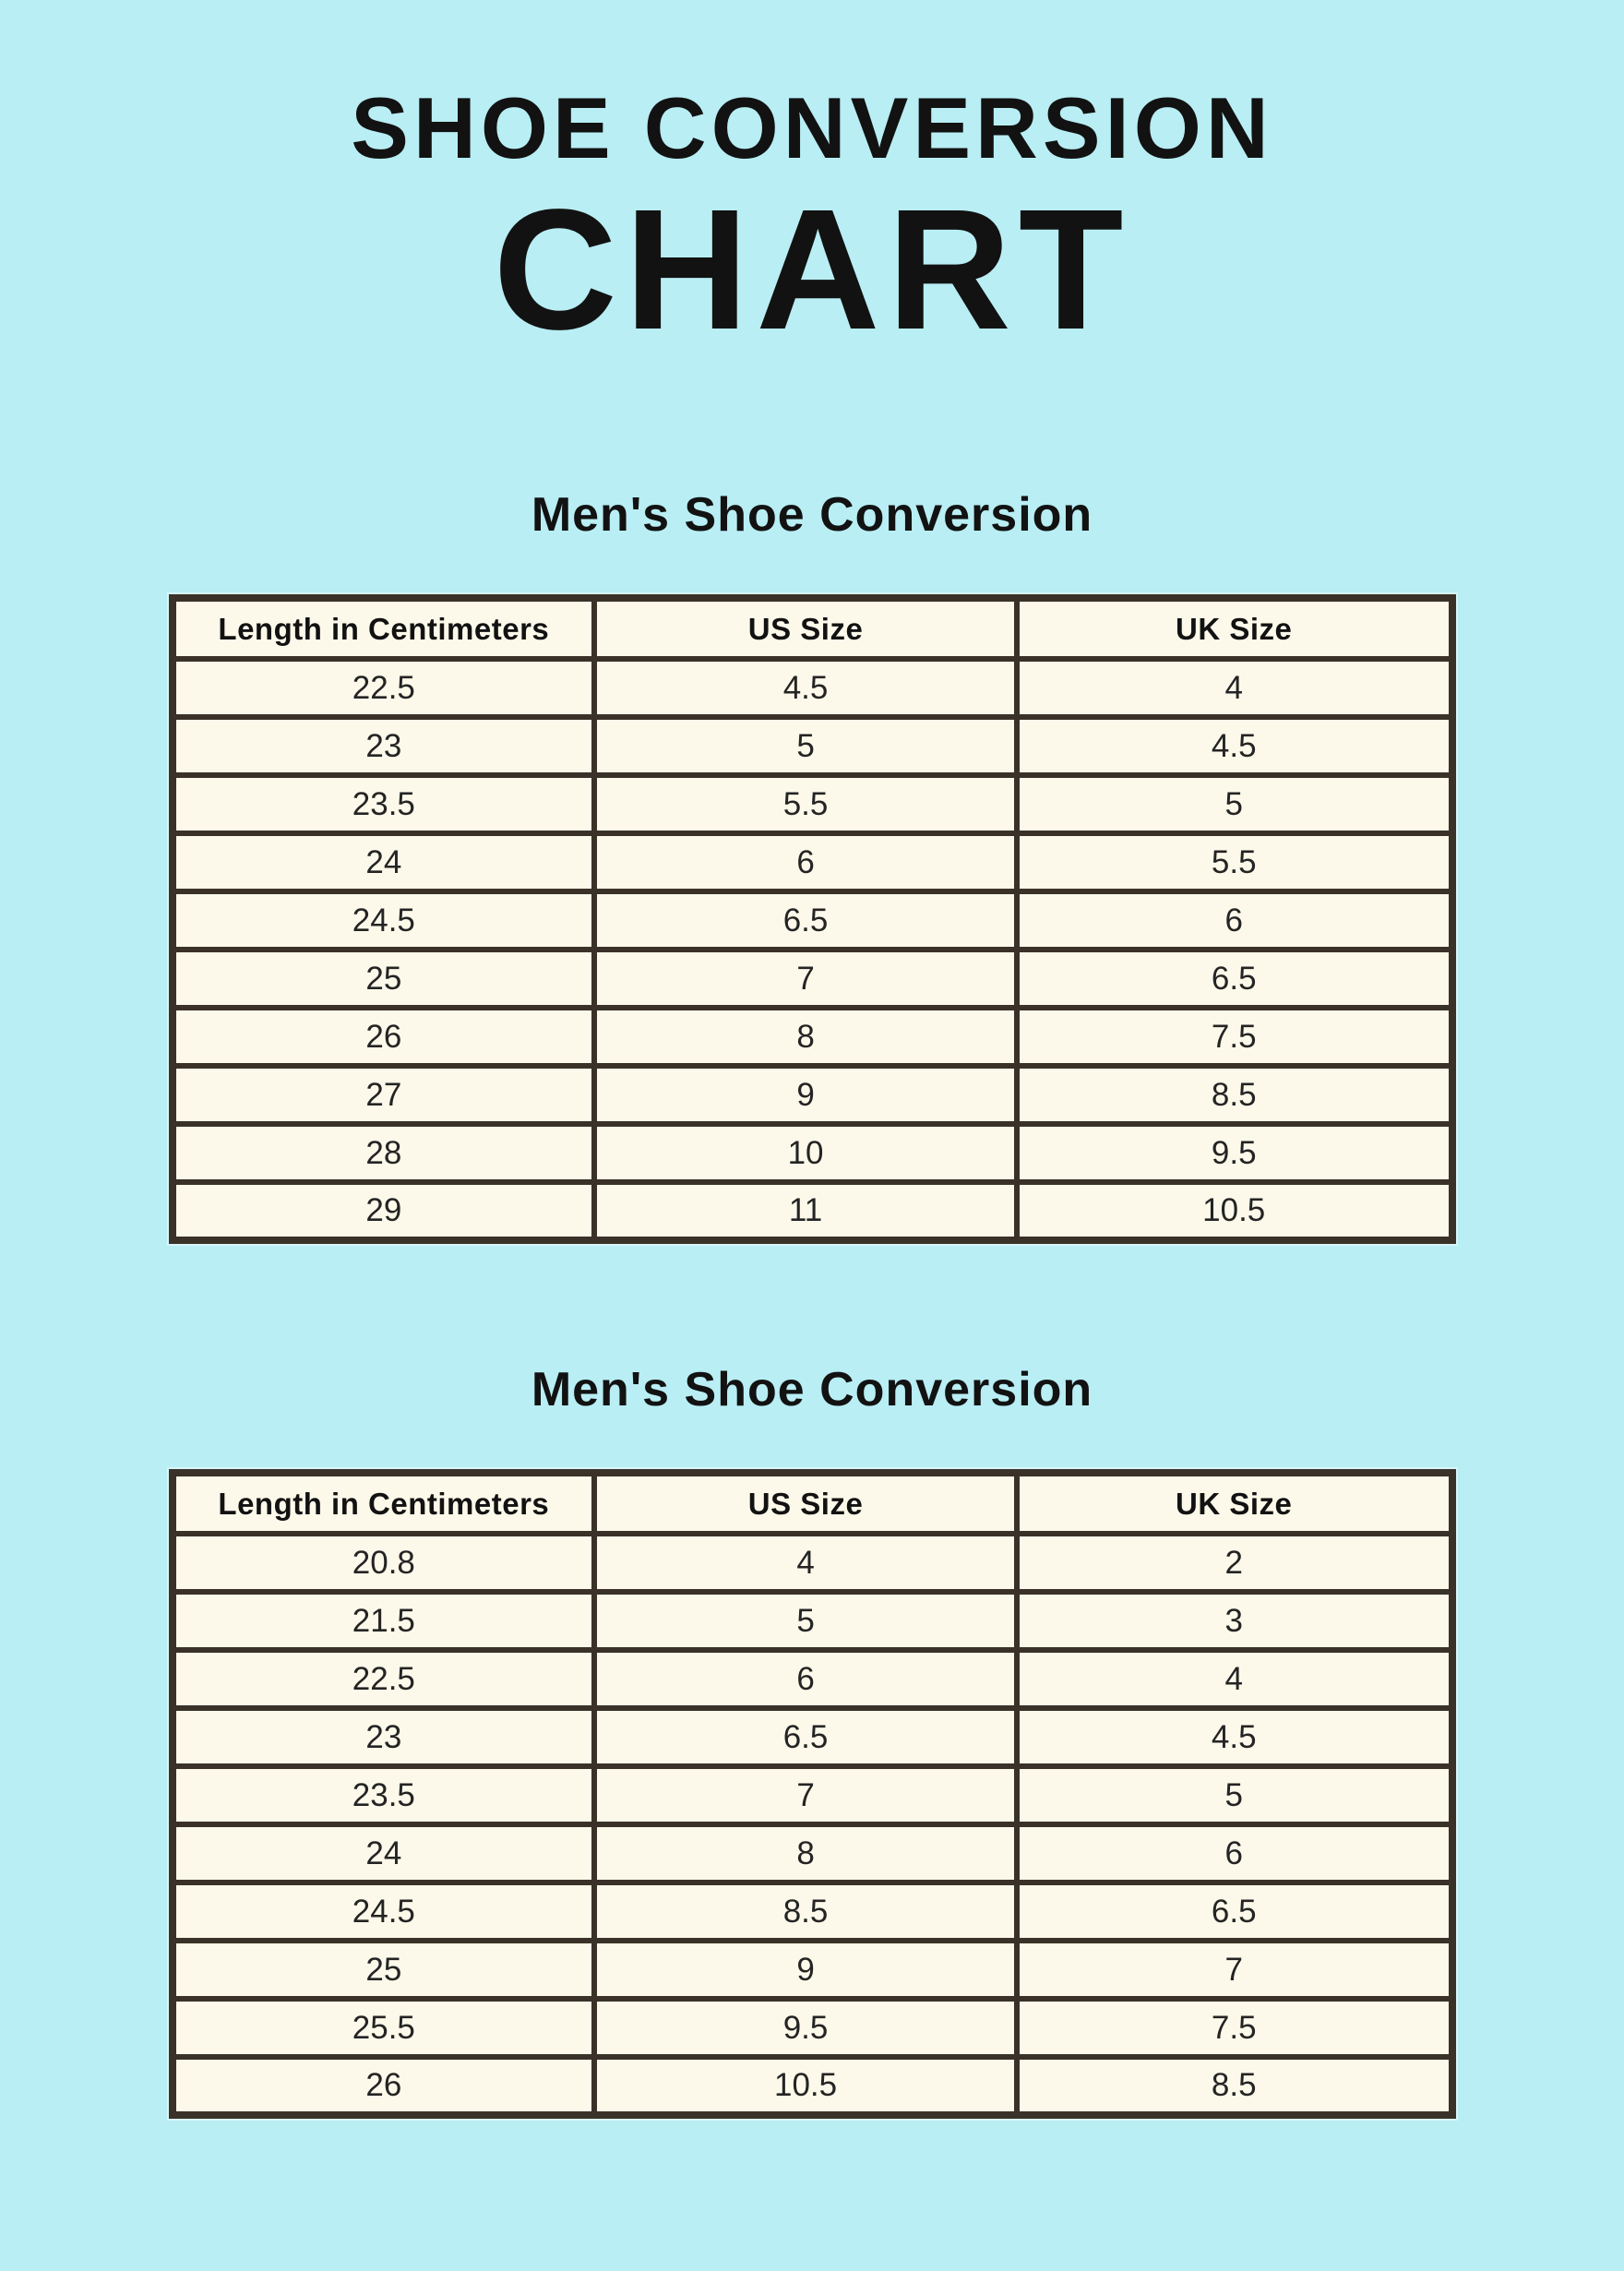 This screenshot has height=2271, width=1624. I want to click on table-row: 29 11 10.5, so click(812, 1211).